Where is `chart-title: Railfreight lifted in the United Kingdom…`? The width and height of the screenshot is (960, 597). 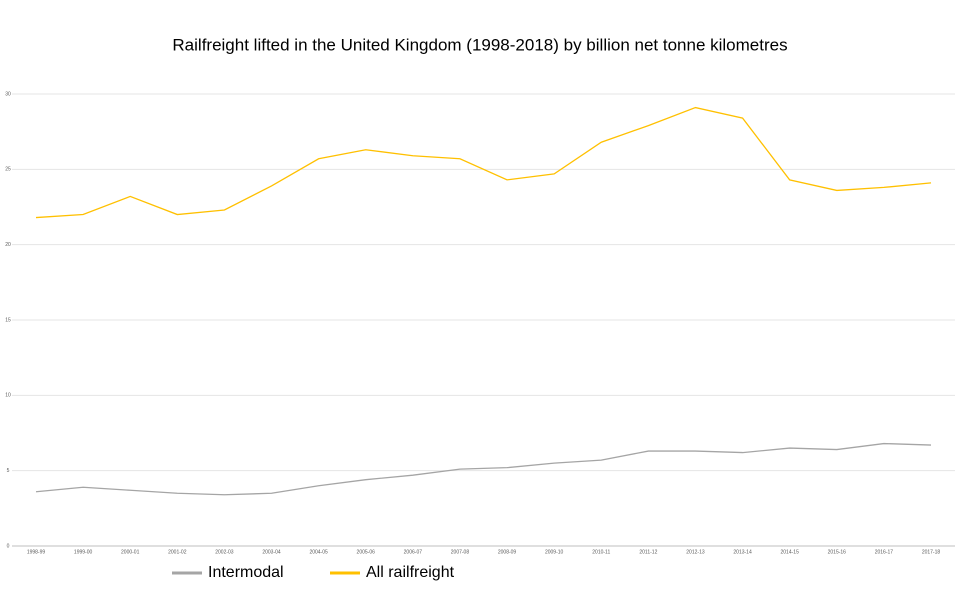 chart-title: Railfreight lifted in the United Kingdom… is located at coordinates (479, 44).